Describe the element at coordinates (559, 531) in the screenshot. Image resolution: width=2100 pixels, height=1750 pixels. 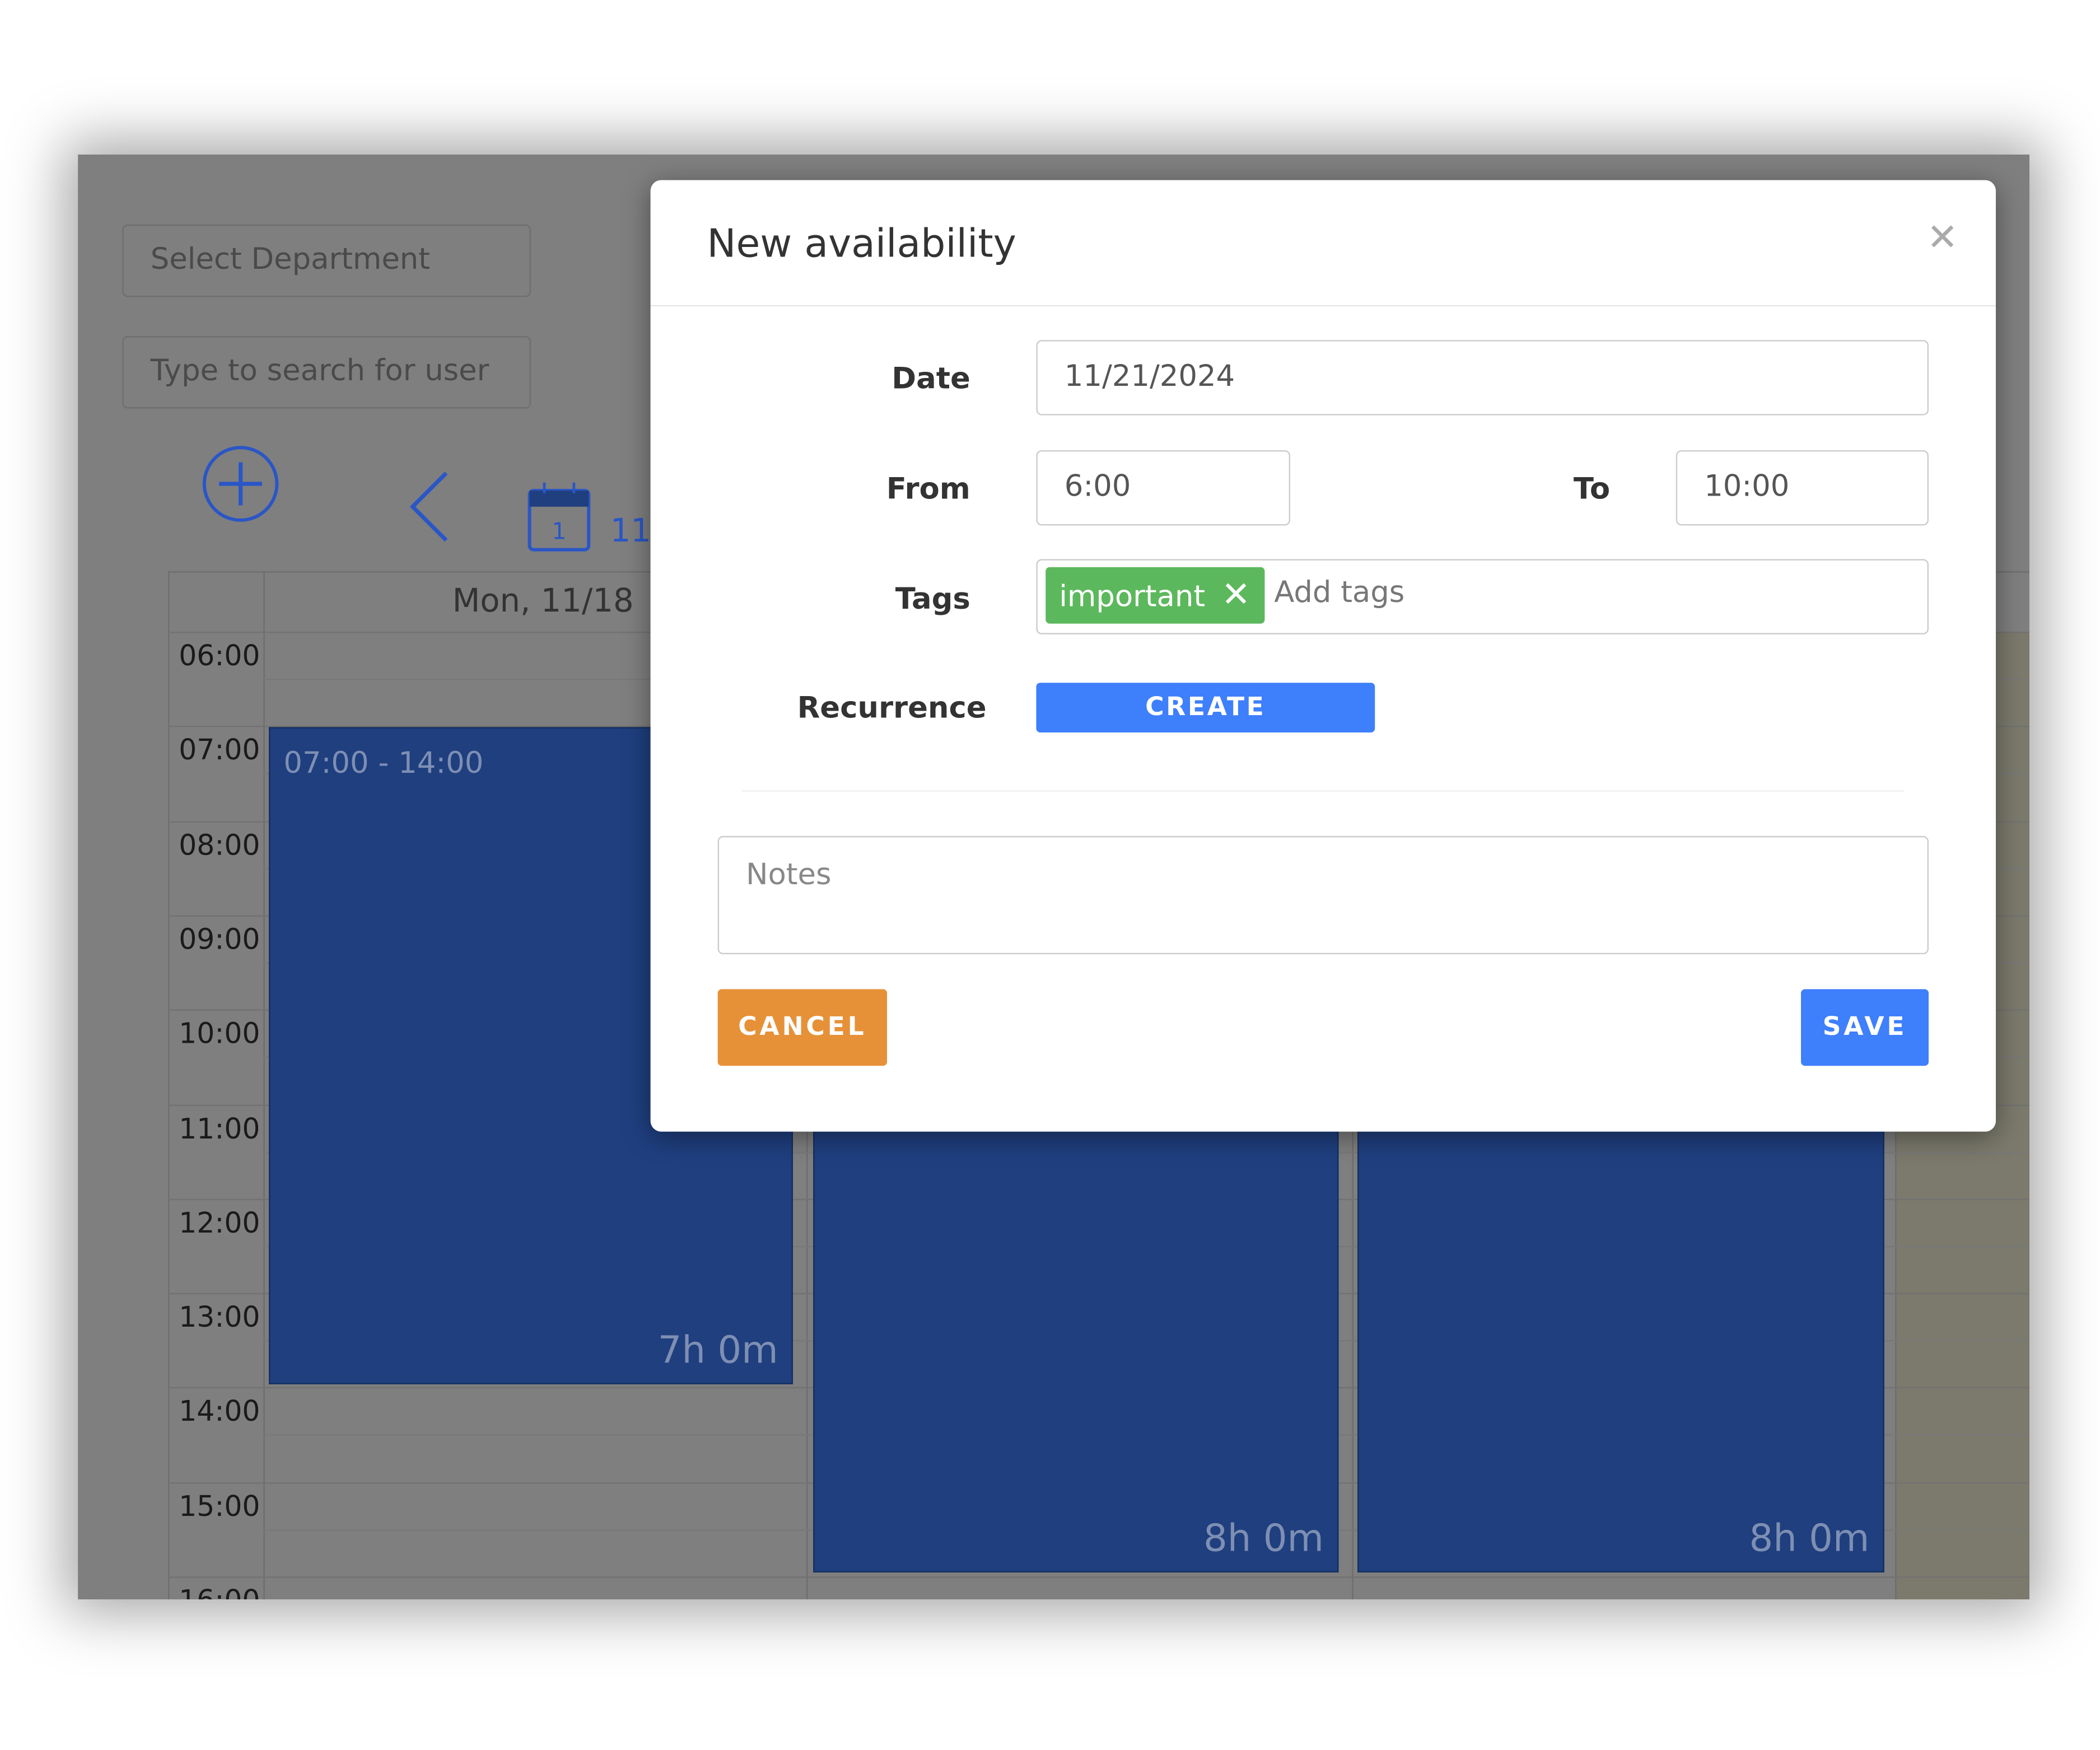
I see `svg-text: 1` at that location.